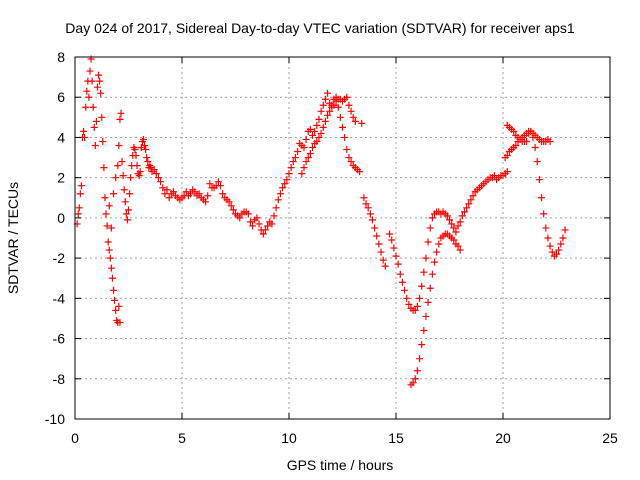  What do you see at coordinates (13, 238) in the screenshot?
I see `y-axis-label: SDTVAR / TECUs` at bounding box center [13, 238].